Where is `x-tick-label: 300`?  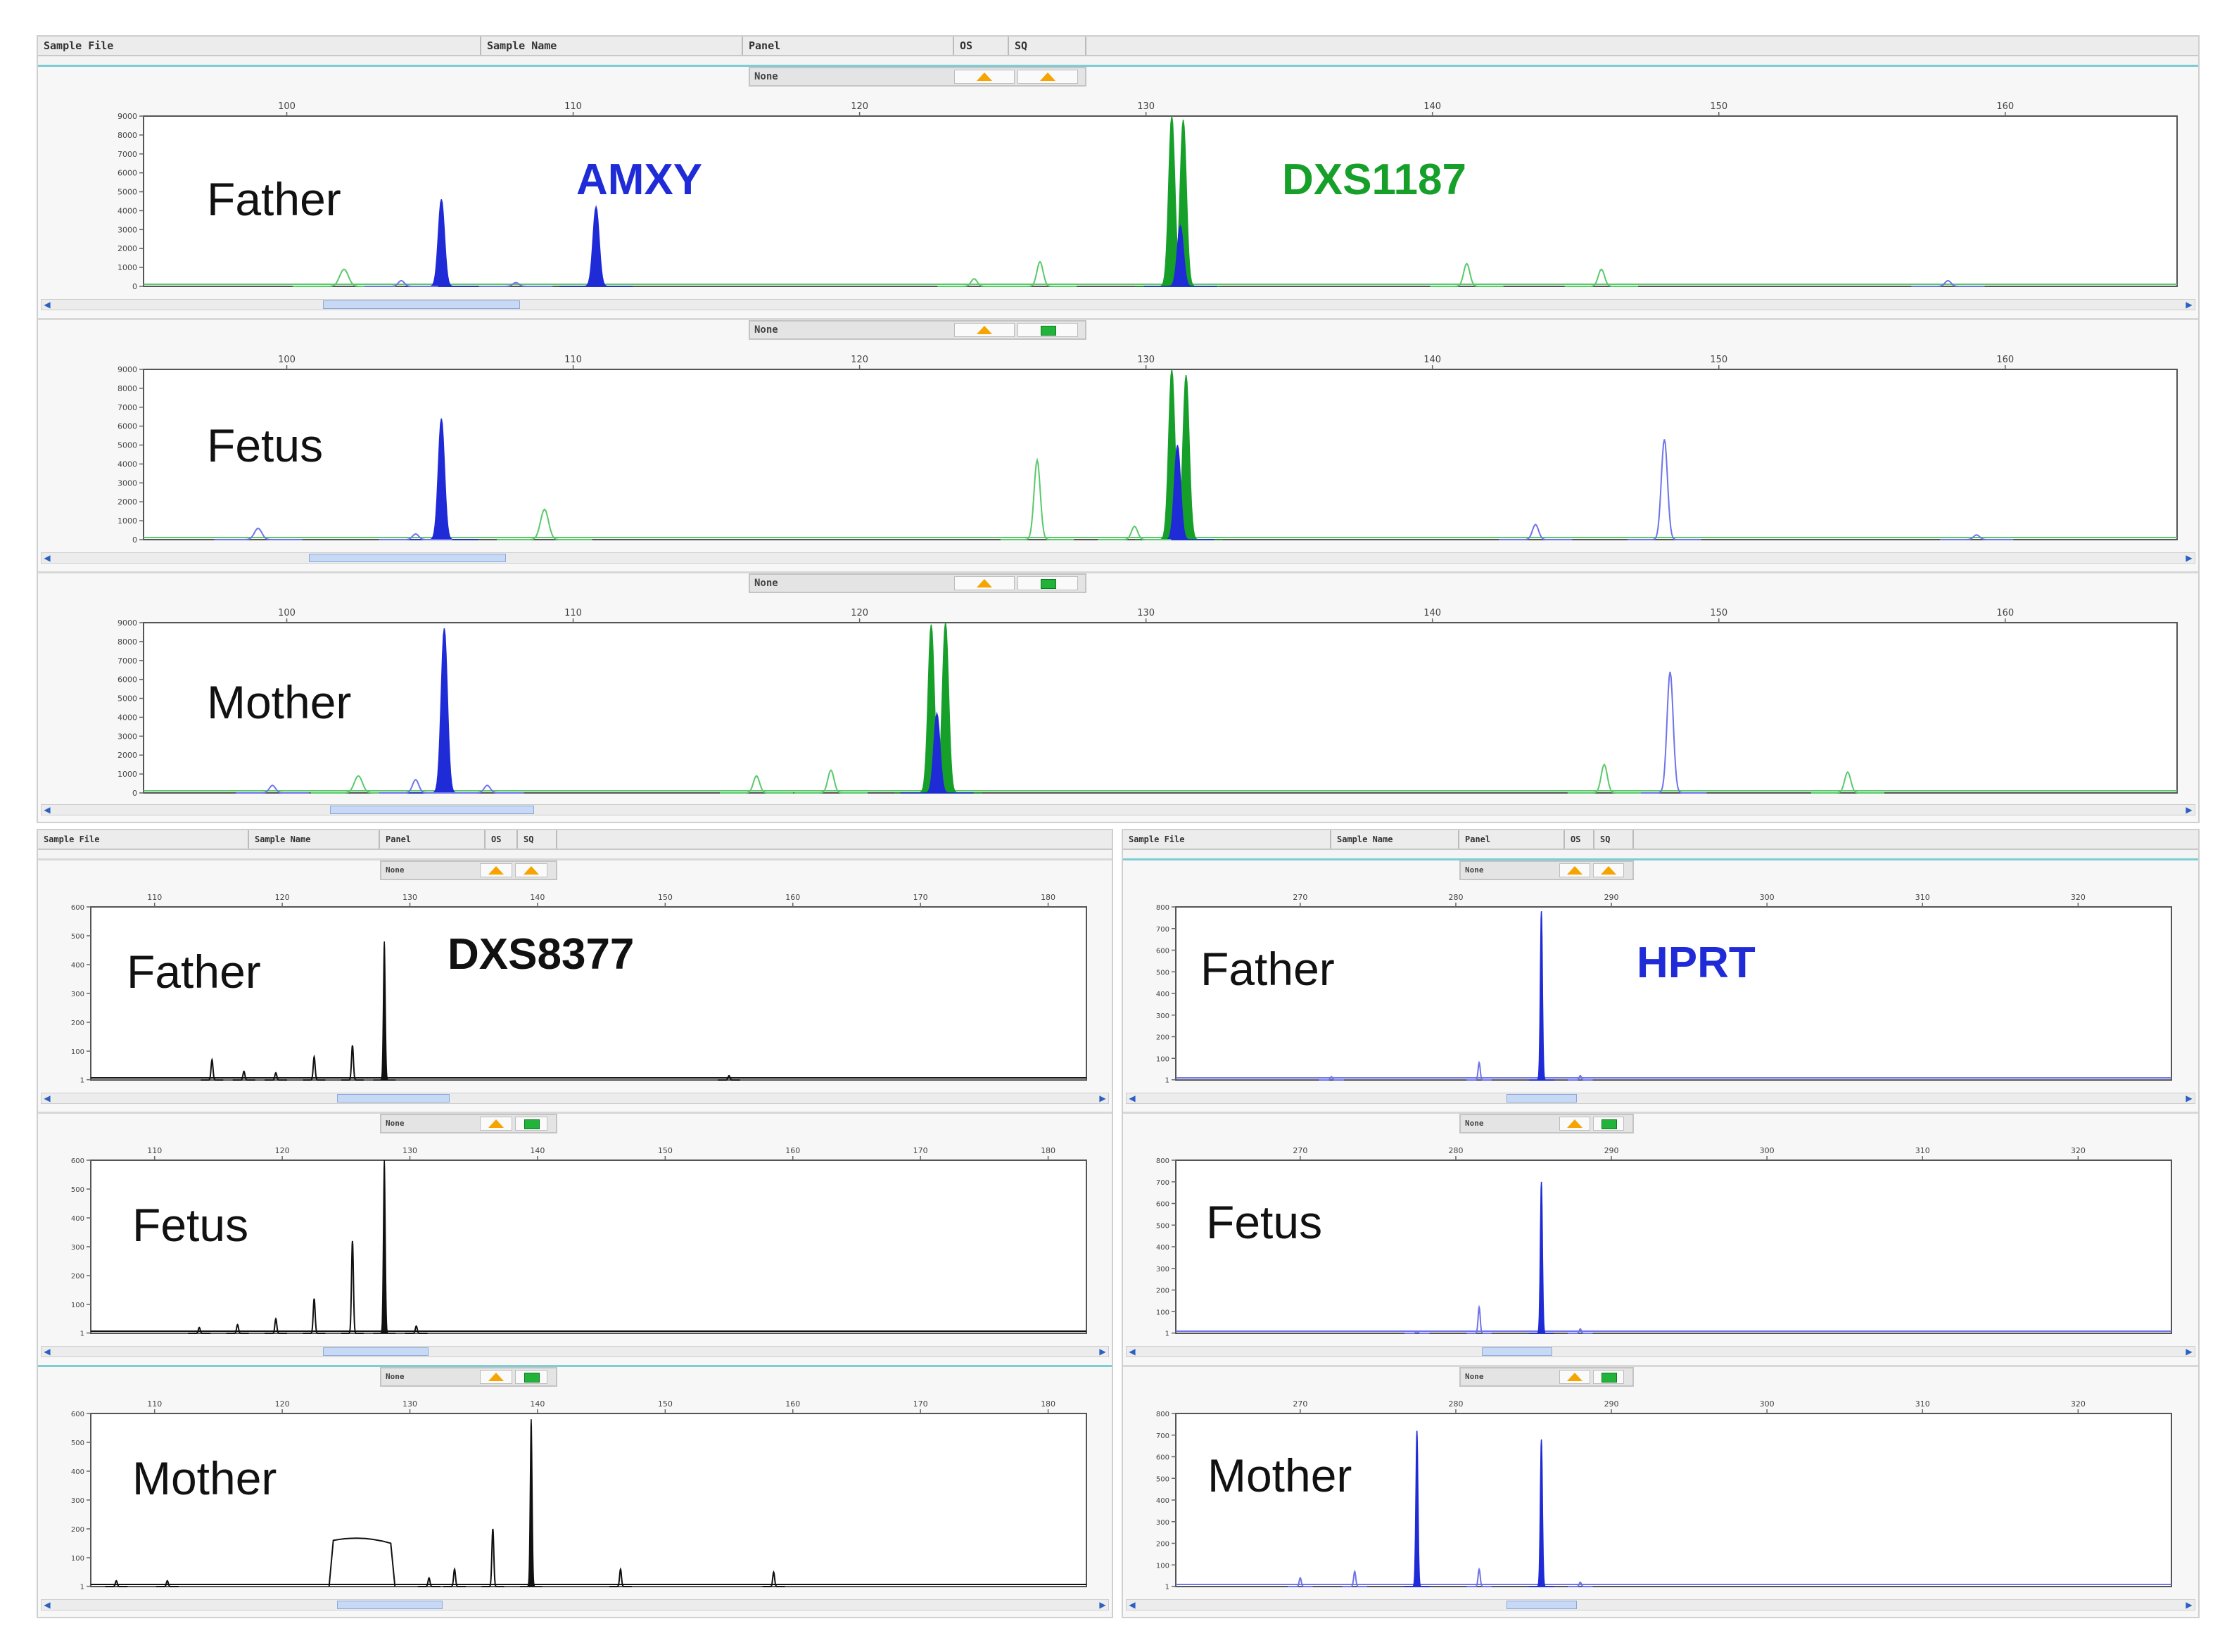
x-tick-label: 300 is located at coordinates (1768, 1404).